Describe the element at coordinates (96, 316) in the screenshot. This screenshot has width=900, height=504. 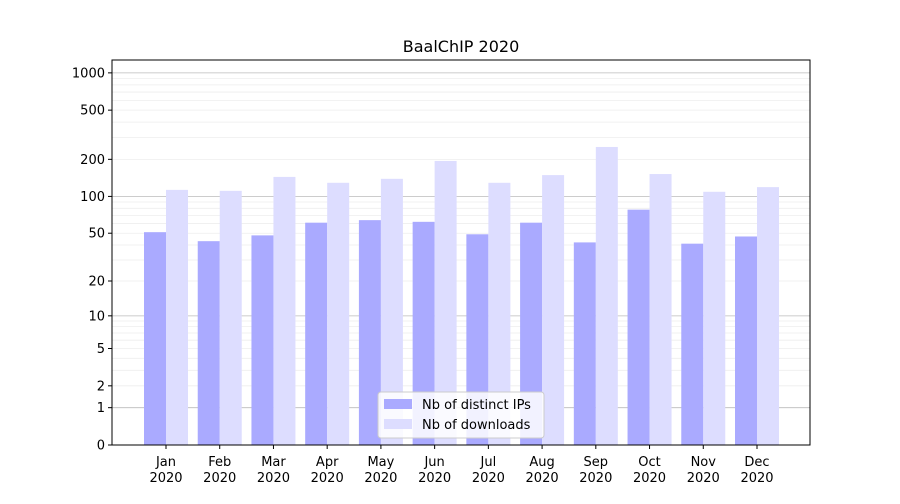
I see `y-tick-label: 10` at that location.